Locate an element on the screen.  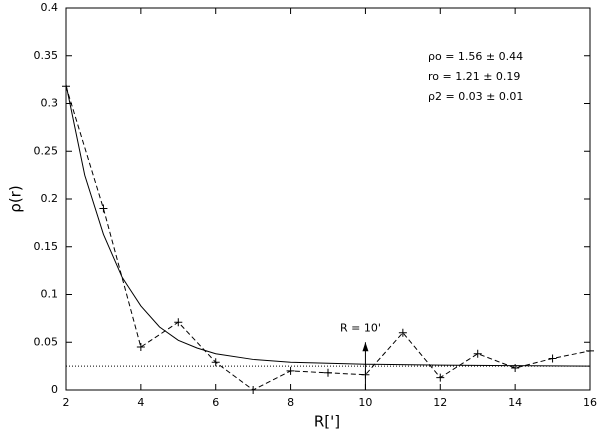
x-tick-label: 4 is located at coordinates (140, 402).